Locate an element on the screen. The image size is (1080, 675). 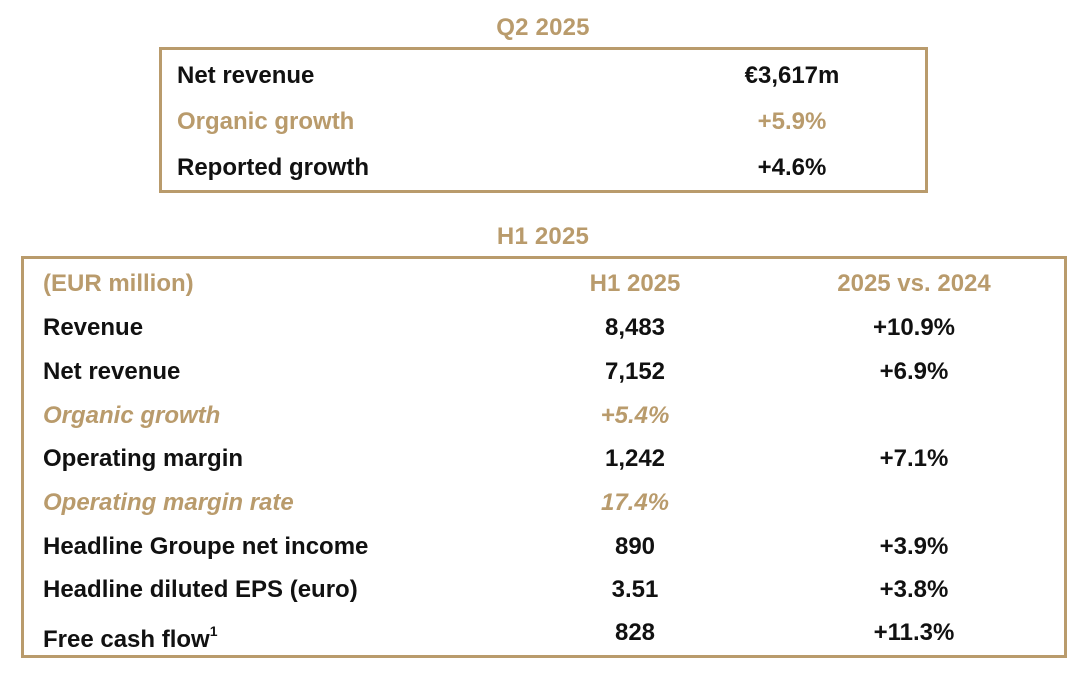
table-row: Net revenue 7,152 +6.9% is located at coordinates (544, 372).